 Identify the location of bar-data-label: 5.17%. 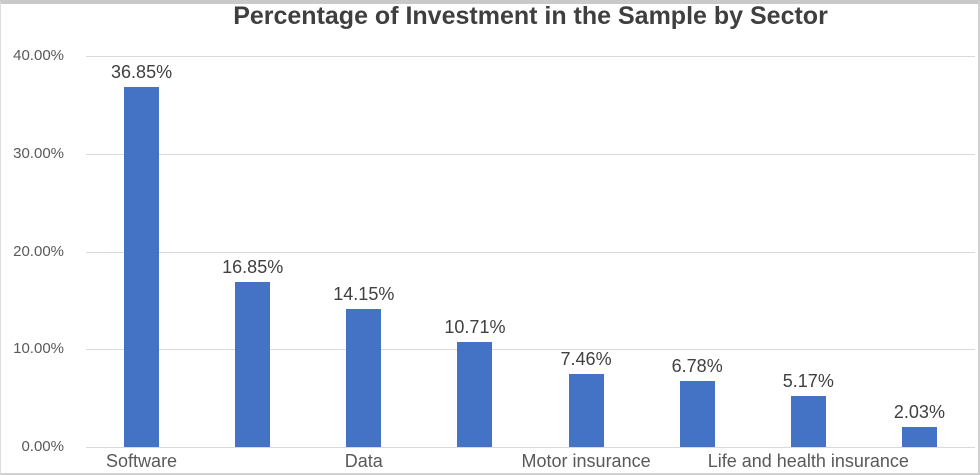
(808, 381).